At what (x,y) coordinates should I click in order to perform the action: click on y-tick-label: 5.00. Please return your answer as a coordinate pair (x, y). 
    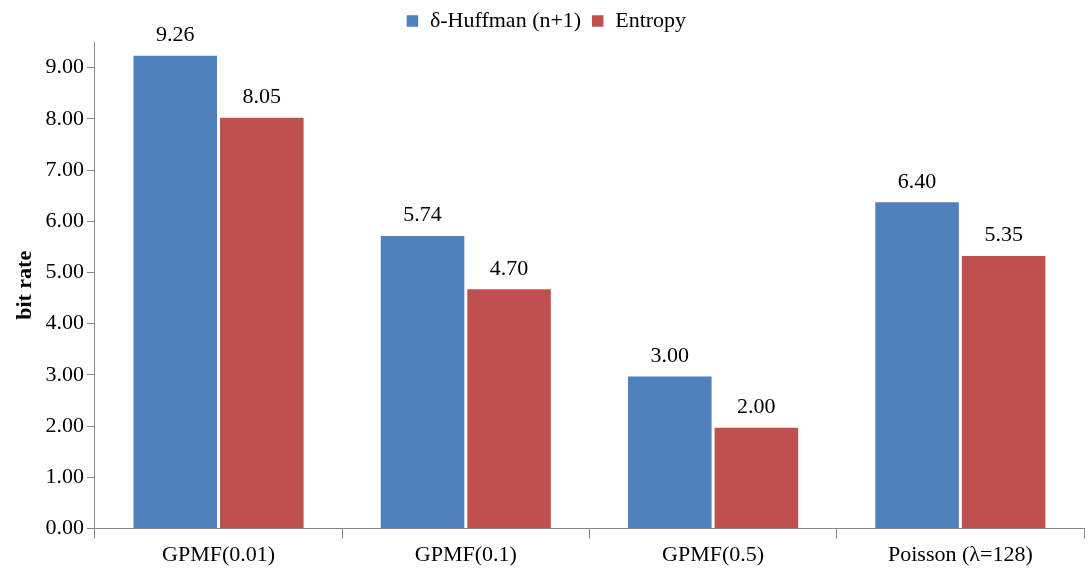
    Looking at the image, I should click on (64, 271).